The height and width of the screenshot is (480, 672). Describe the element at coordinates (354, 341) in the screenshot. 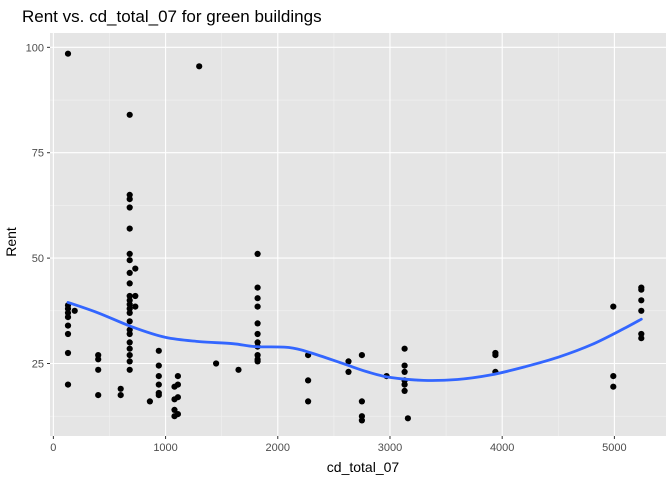

I see `smooth-trend-line` at that location.